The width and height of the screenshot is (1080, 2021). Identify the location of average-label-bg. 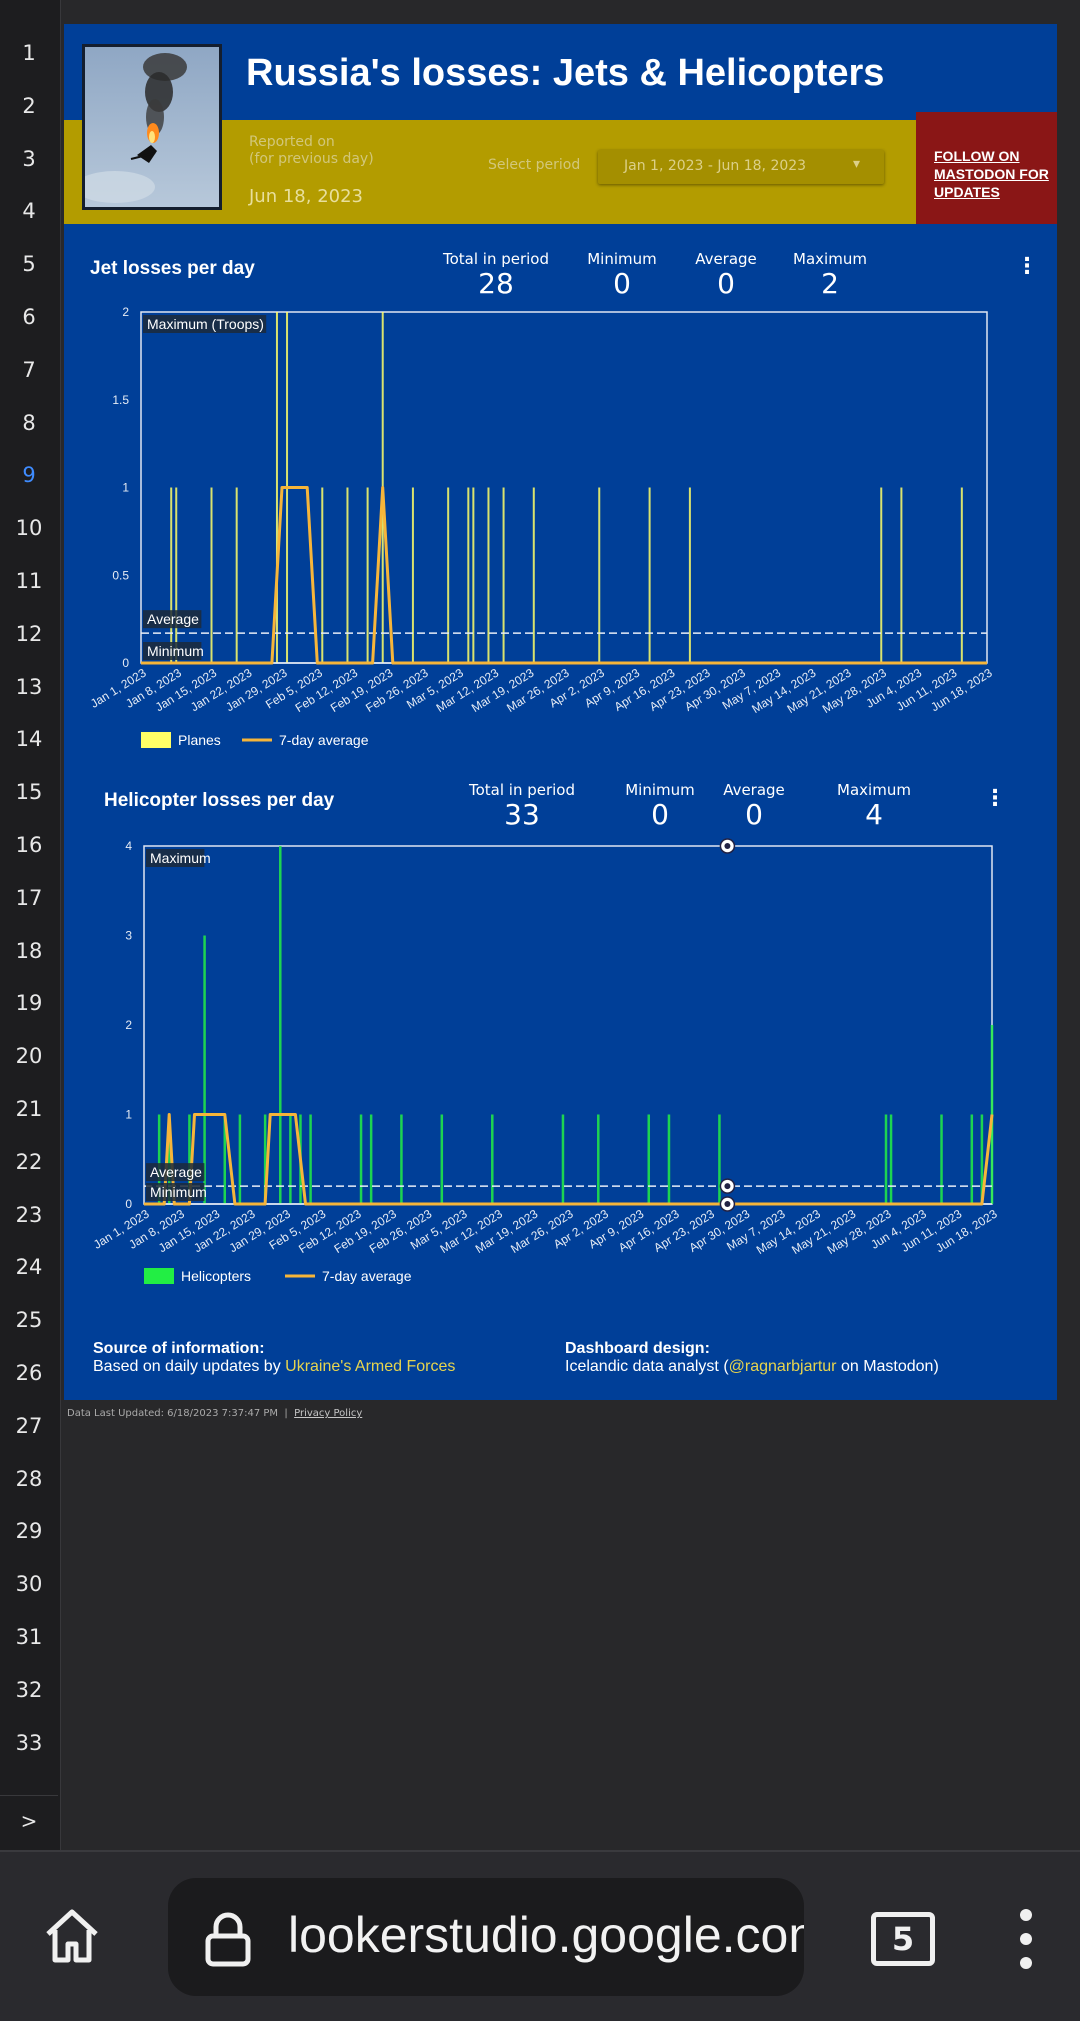
(172, 619).